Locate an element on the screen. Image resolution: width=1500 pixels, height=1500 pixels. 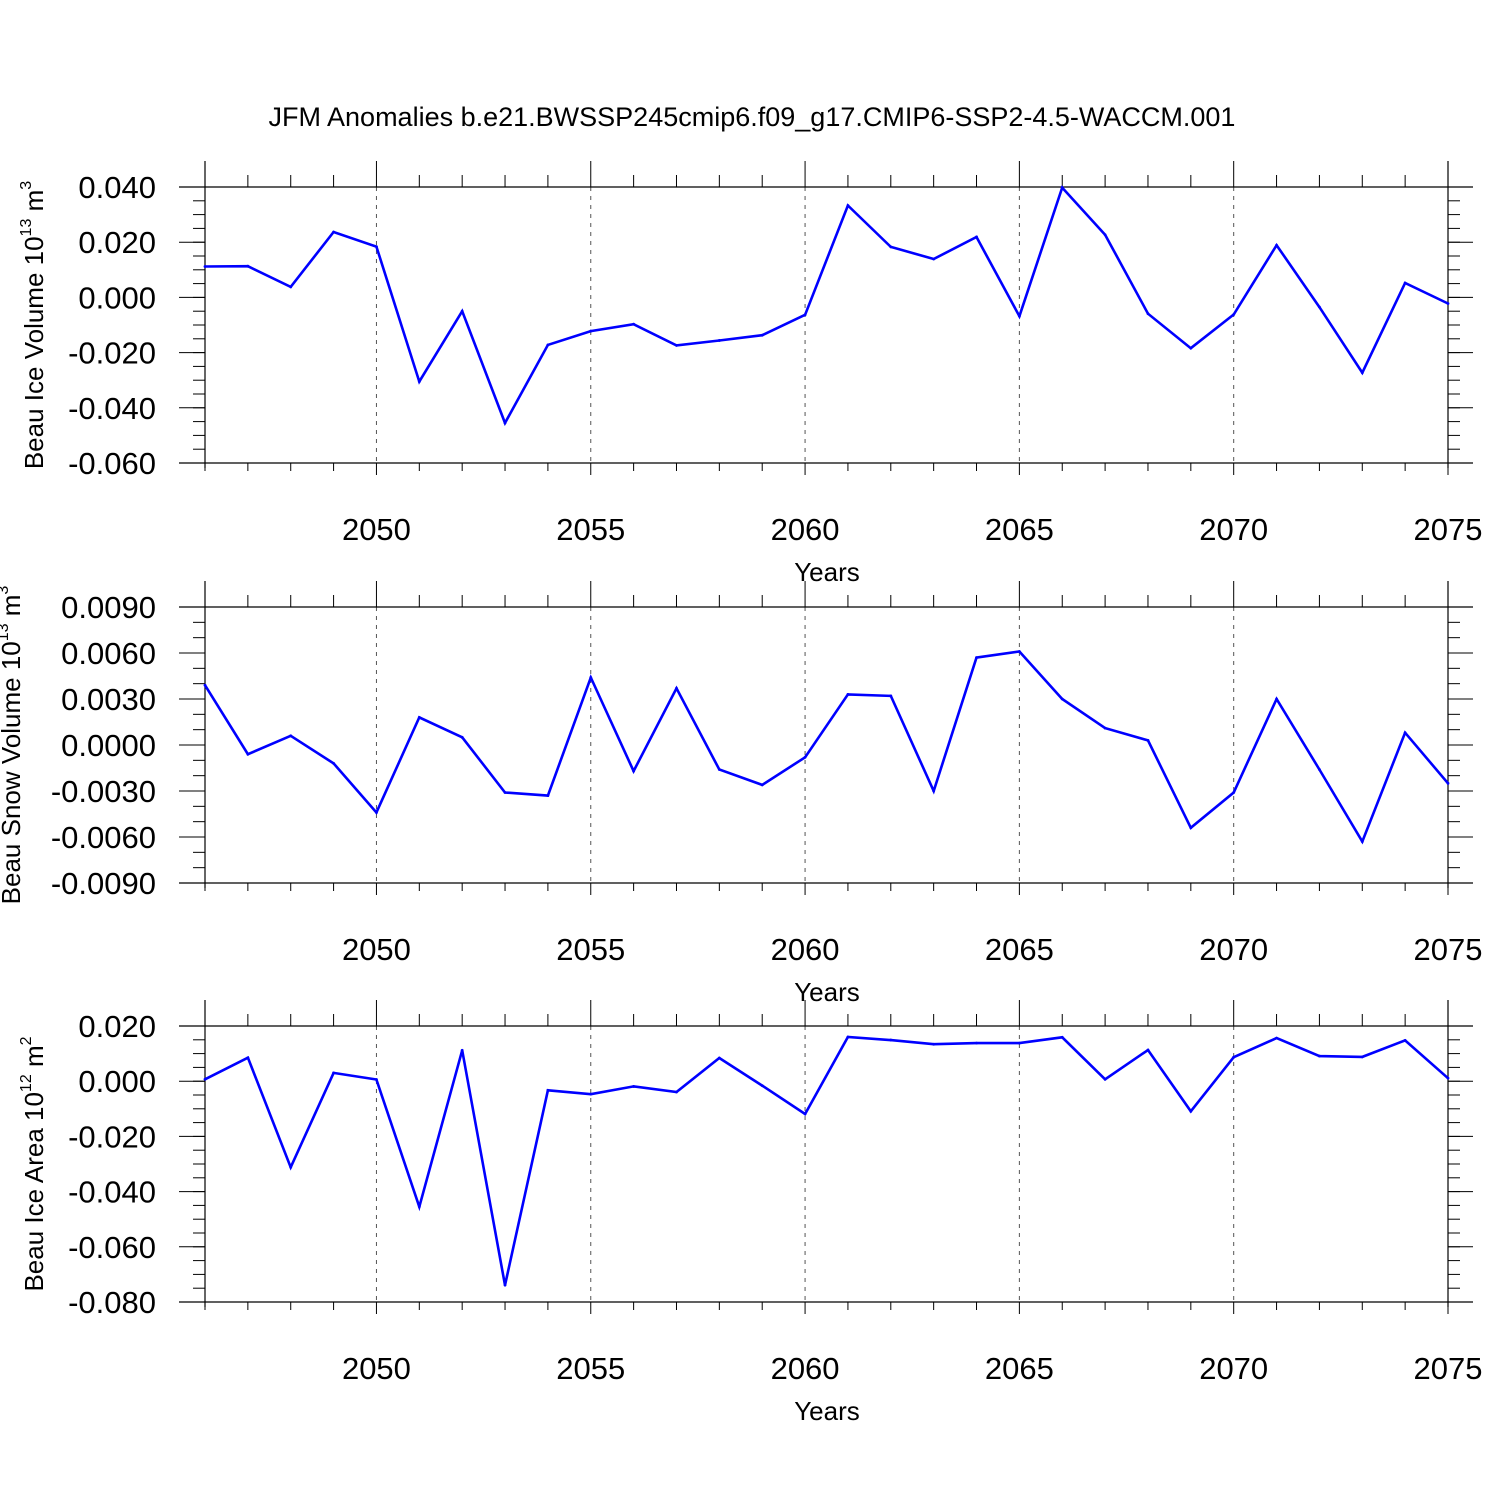
y-axis-label-text: Beau Ice Area 10 is located at coordinates (34, 1191).